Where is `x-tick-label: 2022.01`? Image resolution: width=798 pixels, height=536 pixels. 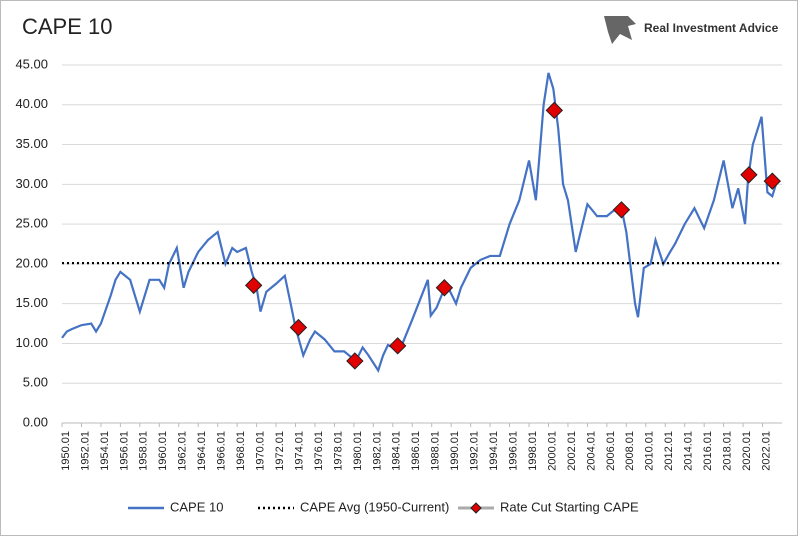 x-tick-label: 2022.01 is located at coordinates (766, 451).